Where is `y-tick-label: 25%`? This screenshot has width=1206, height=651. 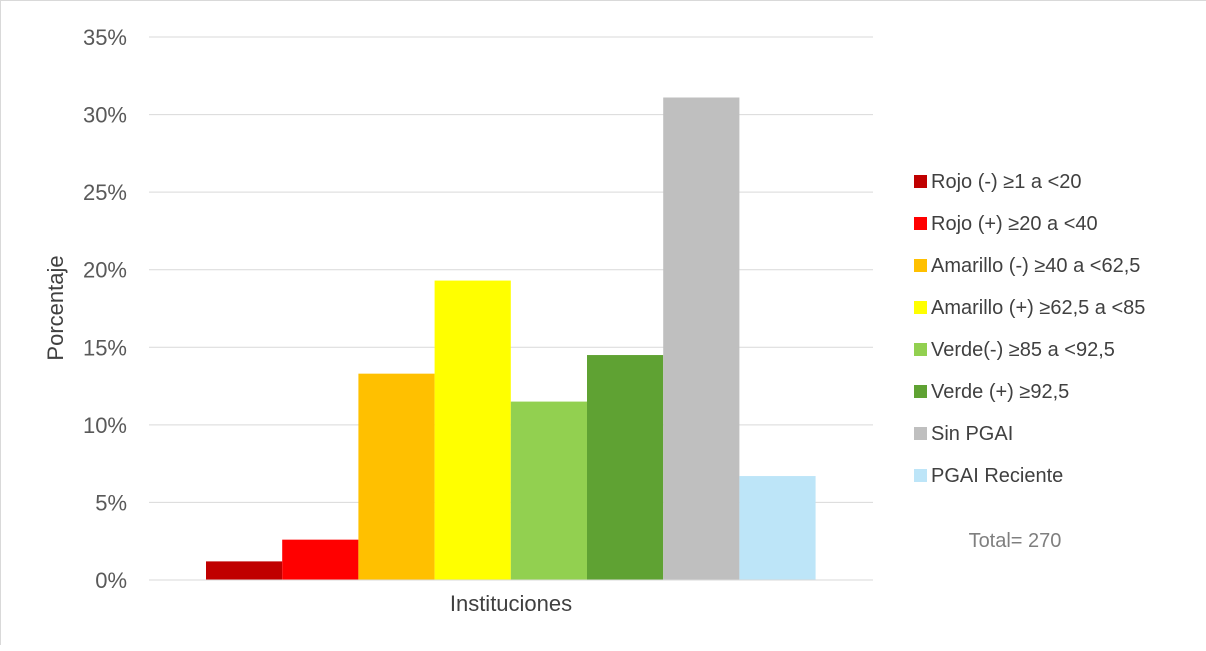 y-tick-label: 25% is located at coordinates (105, 192).